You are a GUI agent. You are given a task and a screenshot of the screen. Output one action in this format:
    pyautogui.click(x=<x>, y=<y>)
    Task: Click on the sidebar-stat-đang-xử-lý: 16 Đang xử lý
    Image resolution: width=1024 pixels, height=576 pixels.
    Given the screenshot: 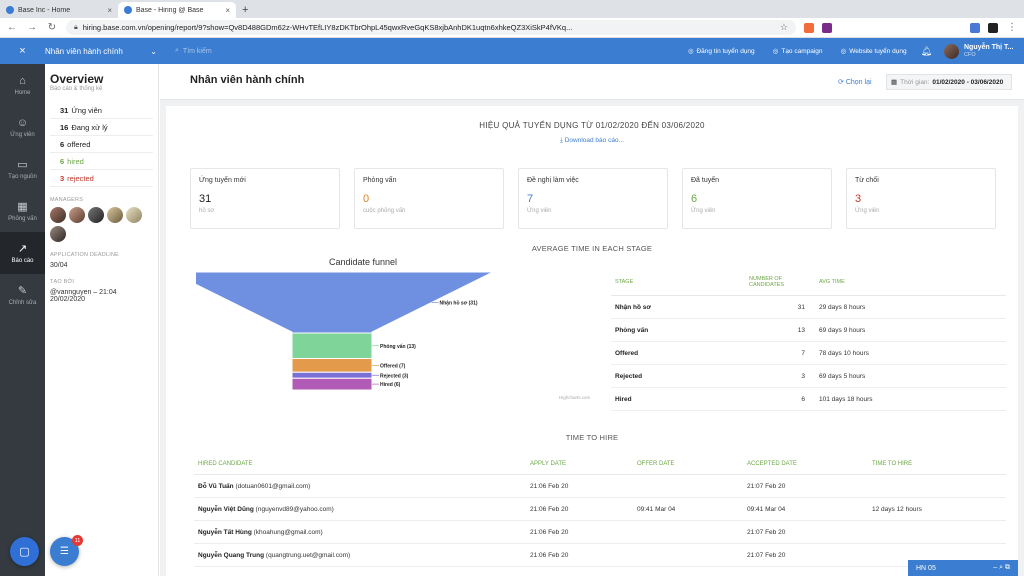 What is the action you would take?
    pyautogui.click(x=101, y=127)
    